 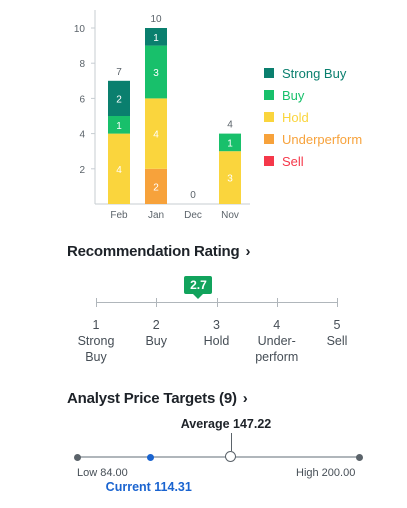 What do you see at coordinates (230, 125) in the screenshot?
I see `bar-total-label: 4` at bounding box center [230, 125].